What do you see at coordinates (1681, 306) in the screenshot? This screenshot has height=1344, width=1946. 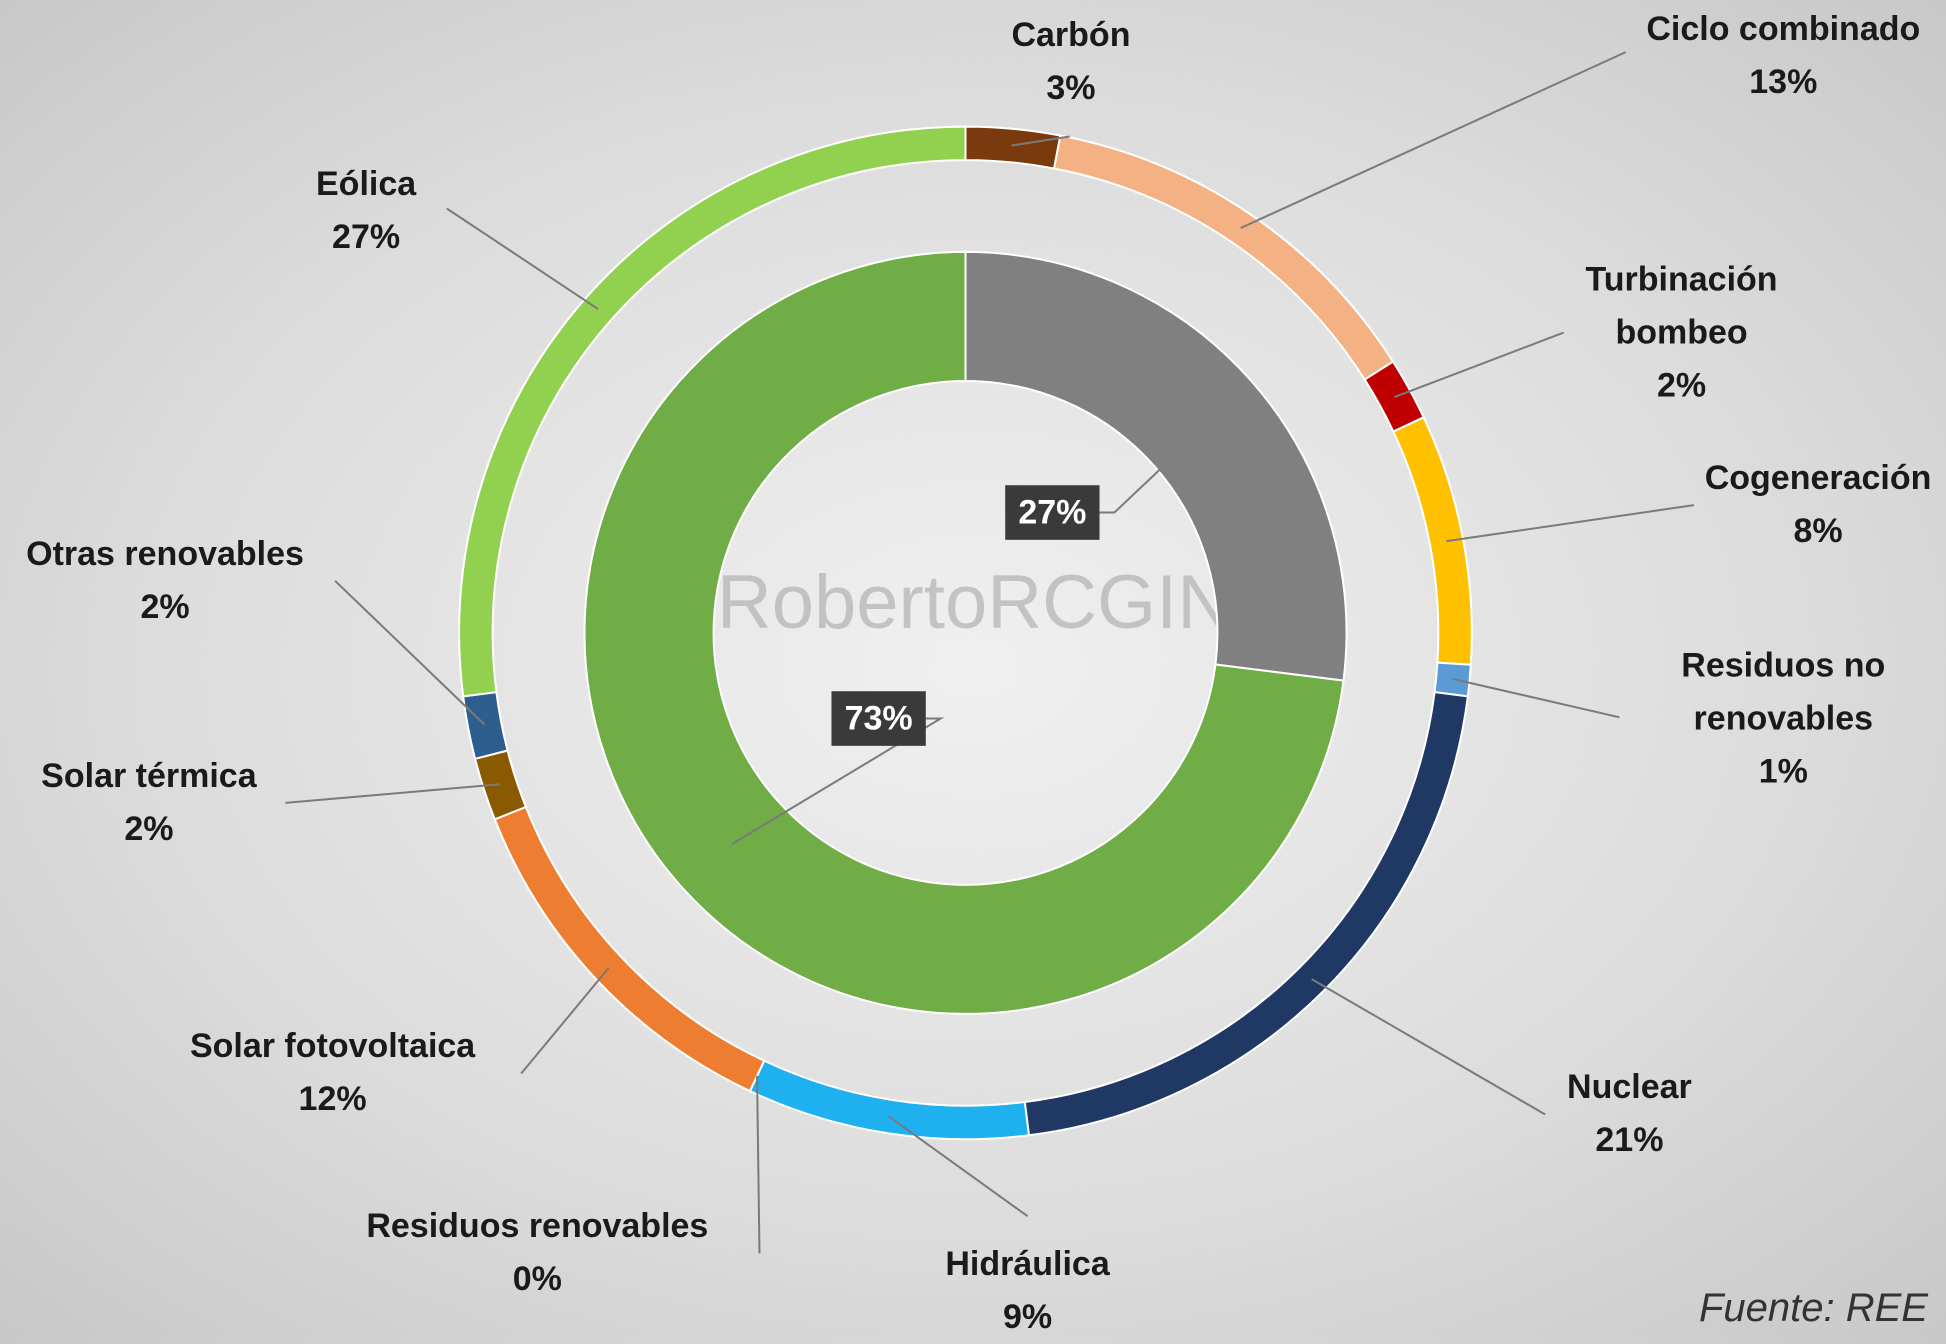 I see `category-label: Turbinación bombeo` at bounding box center [1681, 306].